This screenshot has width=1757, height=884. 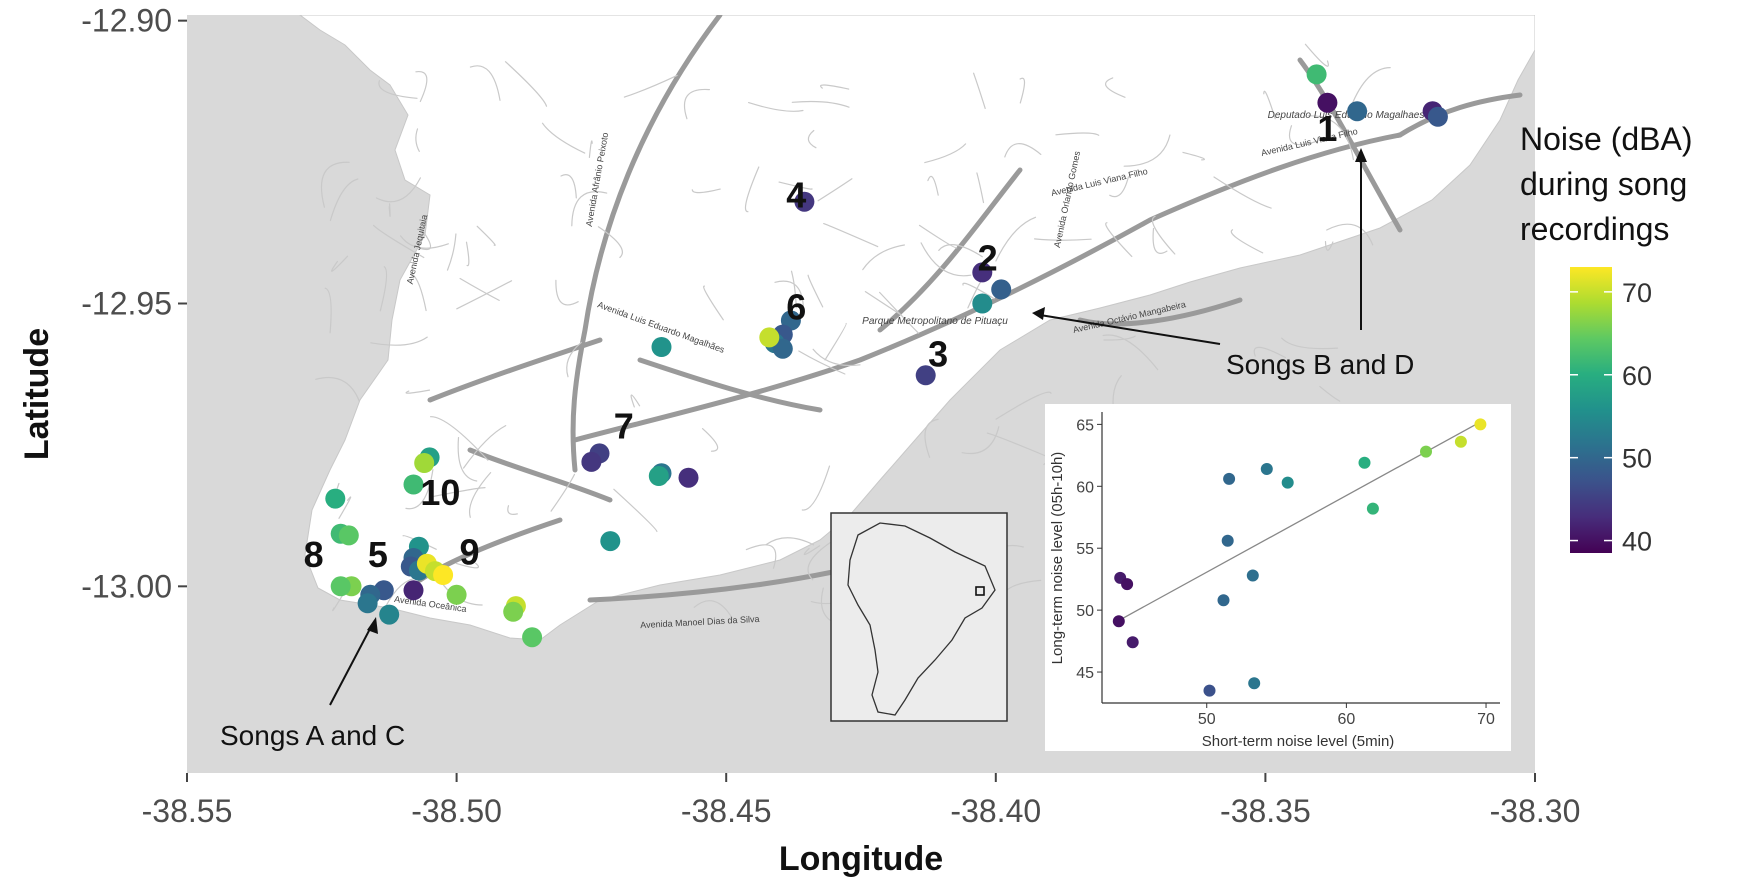 I want to click on legend-tick-label: 60, so click(x=1637, y=376).